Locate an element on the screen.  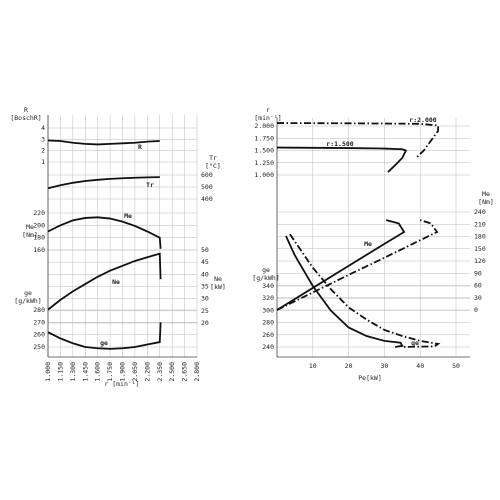
x-tick-label: 1.750 is located at coordinates (110, 372).